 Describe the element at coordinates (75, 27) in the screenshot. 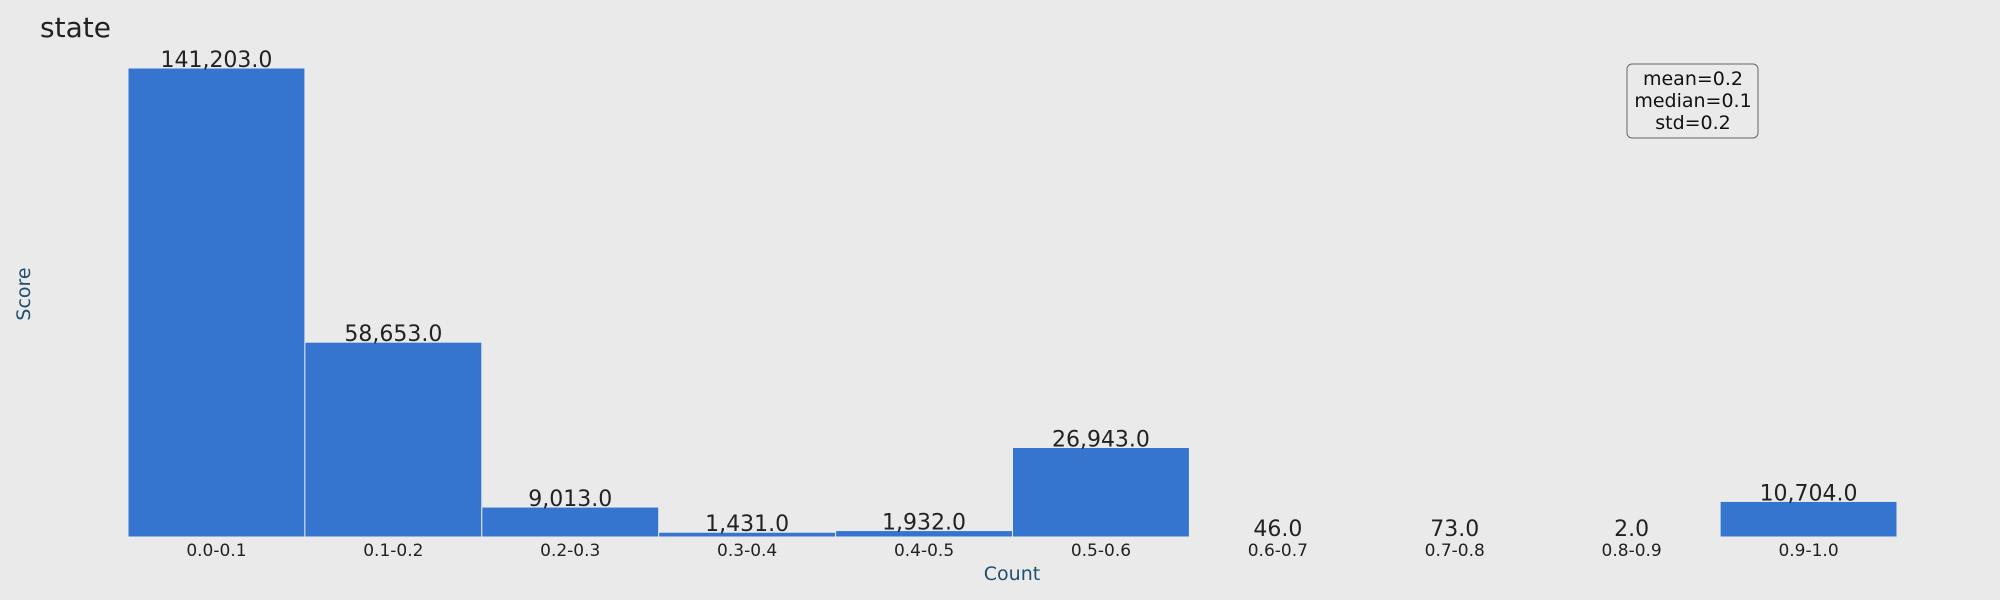

I see `chart-title: state` at that location.